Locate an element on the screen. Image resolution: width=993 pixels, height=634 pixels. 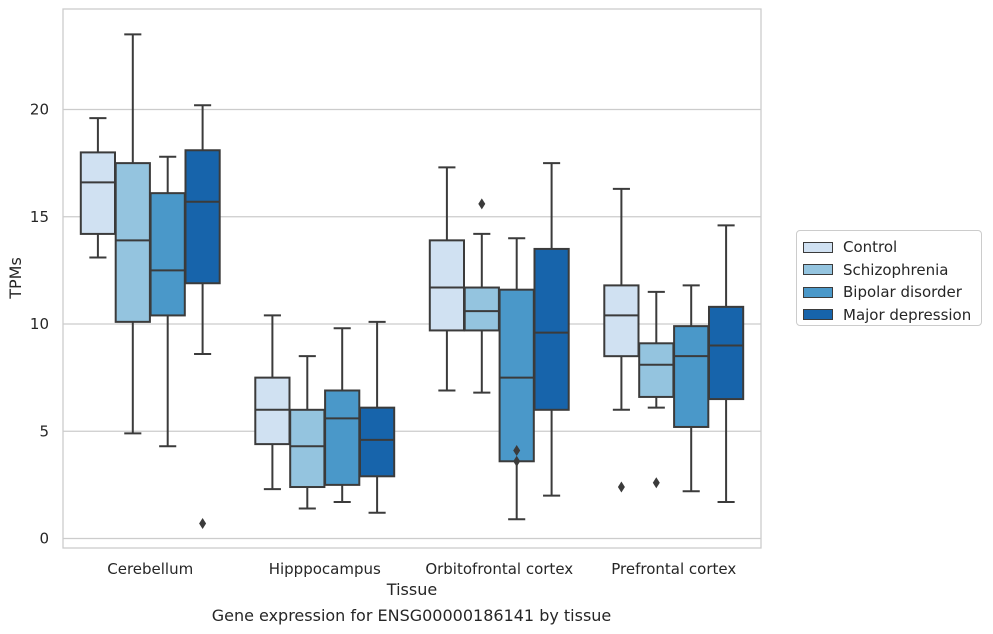
box-hipppocampus-bipolar-disorder is located at coordinates (342, 415).